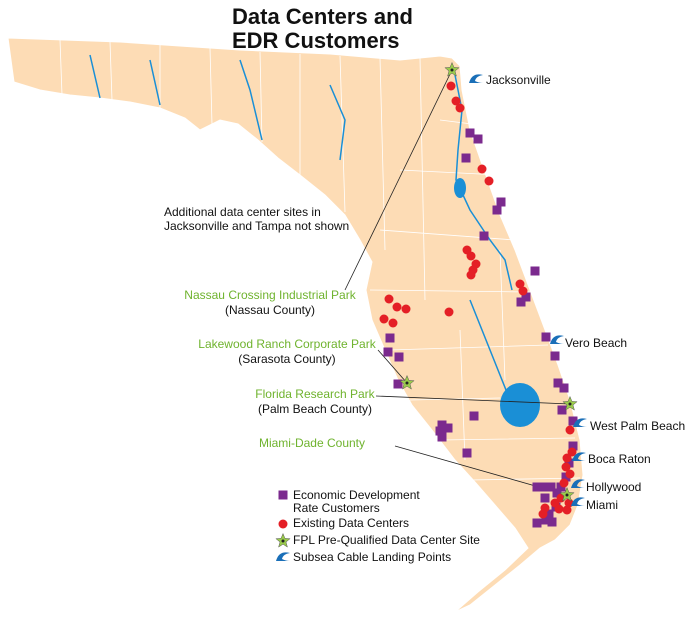 This screenshot has height=620, width=690. What do you see at coordinates (637, 426) in the screenshot?
I see `city-label: West Palm Beach` at bounding box center [637, 426].